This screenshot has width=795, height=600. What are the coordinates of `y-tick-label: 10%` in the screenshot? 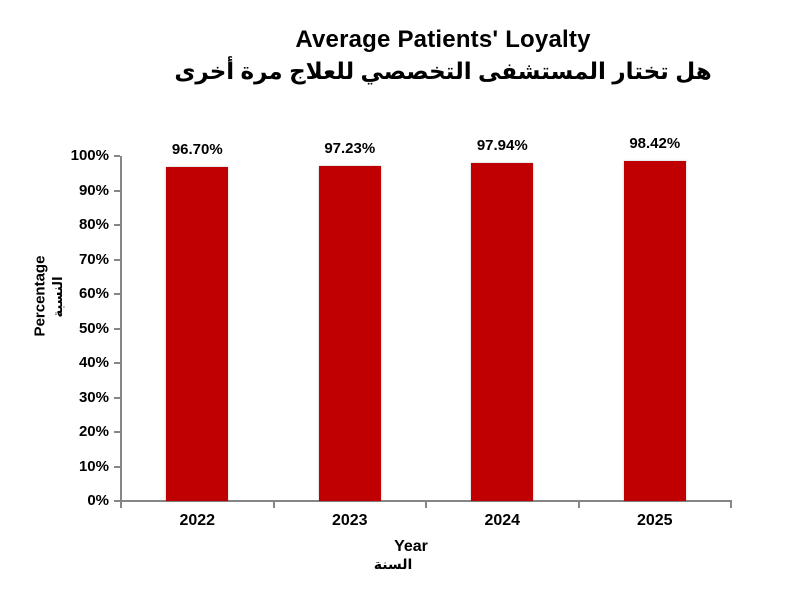 It's located at (93, 466).